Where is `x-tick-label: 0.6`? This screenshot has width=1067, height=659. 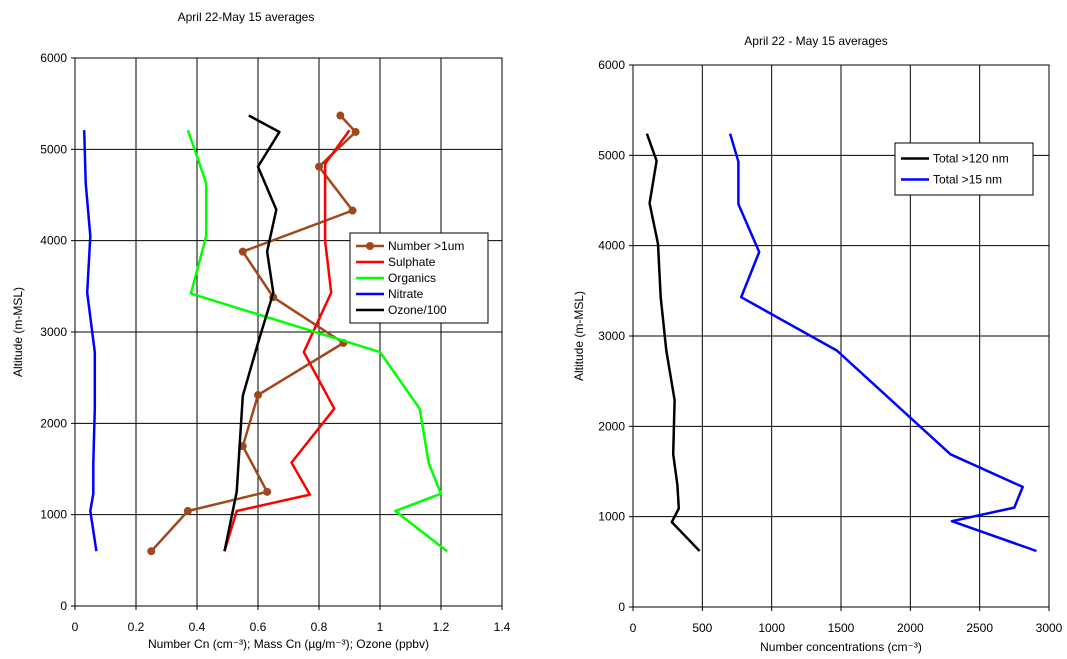
x-tick-label: 0.6 is located at coordinates (258, 627).